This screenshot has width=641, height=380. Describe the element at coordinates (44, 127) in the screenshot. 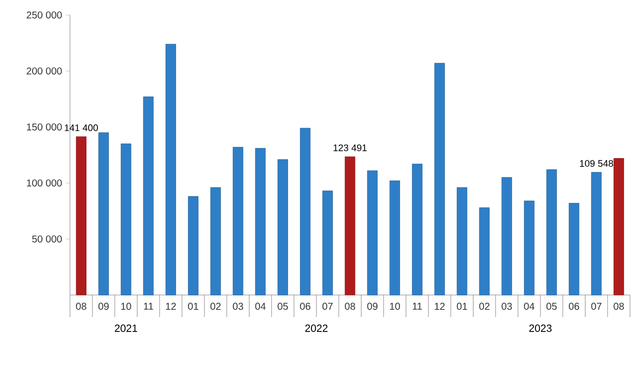

I see `y-tick-label: 150 000` at that location.